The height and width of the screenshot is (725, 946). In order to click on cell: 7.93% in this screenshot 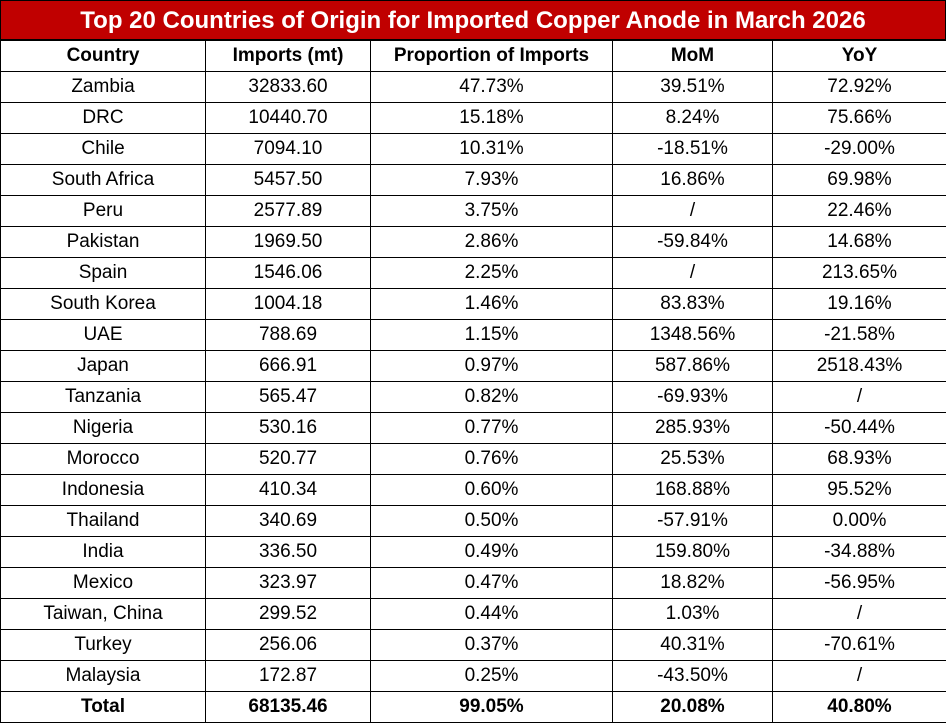, I will do `click(491, 180)`.